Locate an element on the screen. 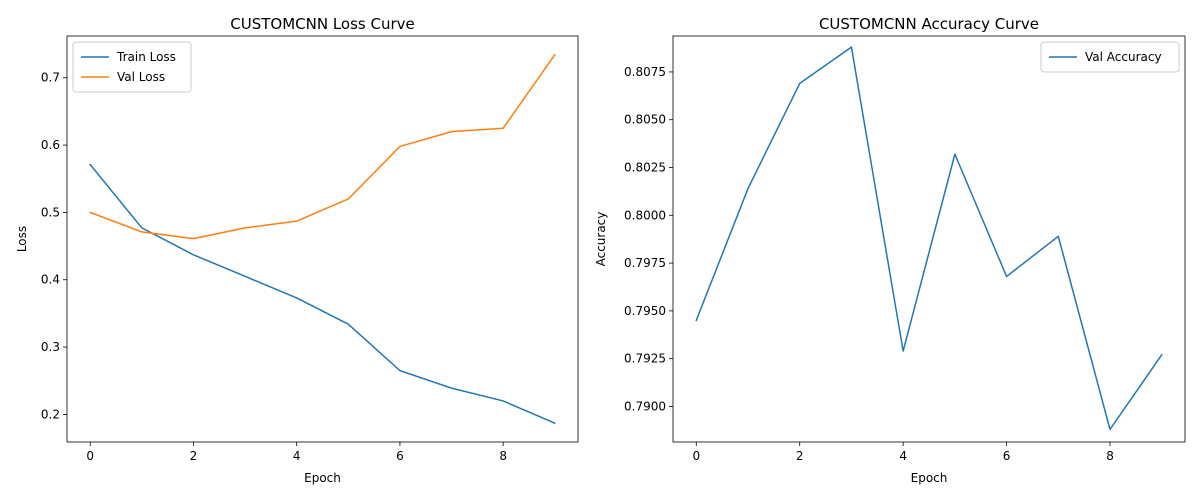  accuracy-x-axis-label: Epoch is located at coordinates (929, 478).